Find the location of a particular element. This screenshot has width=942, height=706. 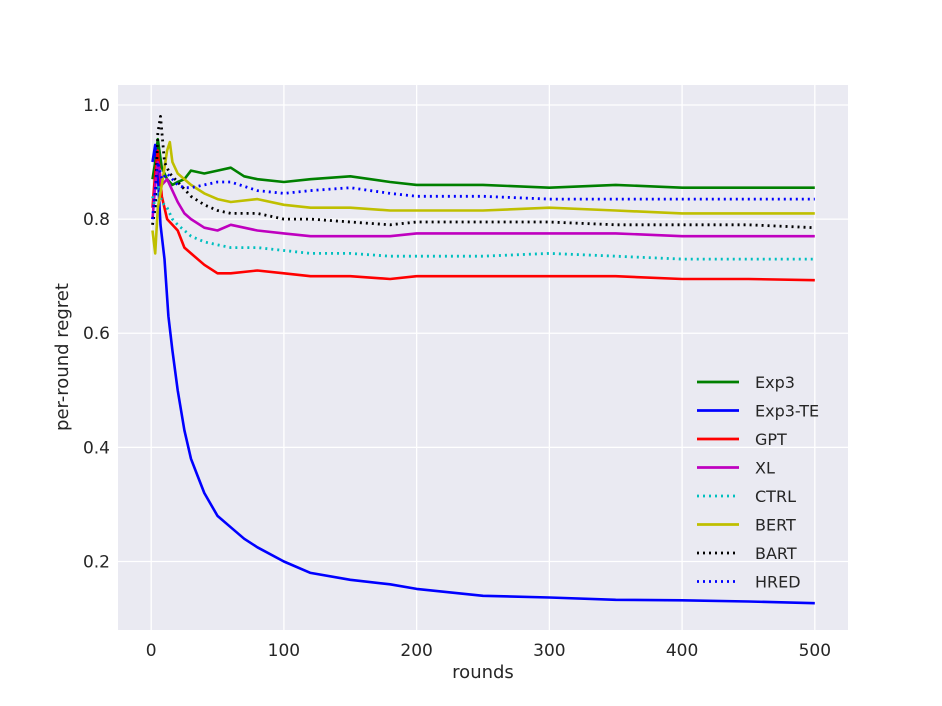

y-tick-label: 0.2 is located at coordinates (96, 563).